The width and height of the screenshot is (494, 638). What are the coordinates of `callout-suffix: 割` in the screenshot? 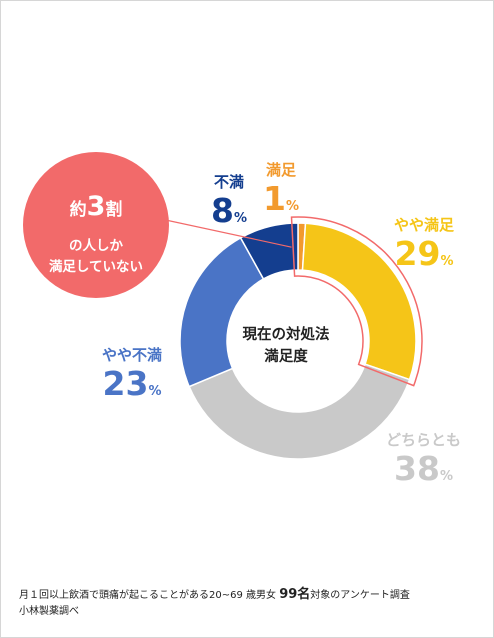 It's located at (114, 210).